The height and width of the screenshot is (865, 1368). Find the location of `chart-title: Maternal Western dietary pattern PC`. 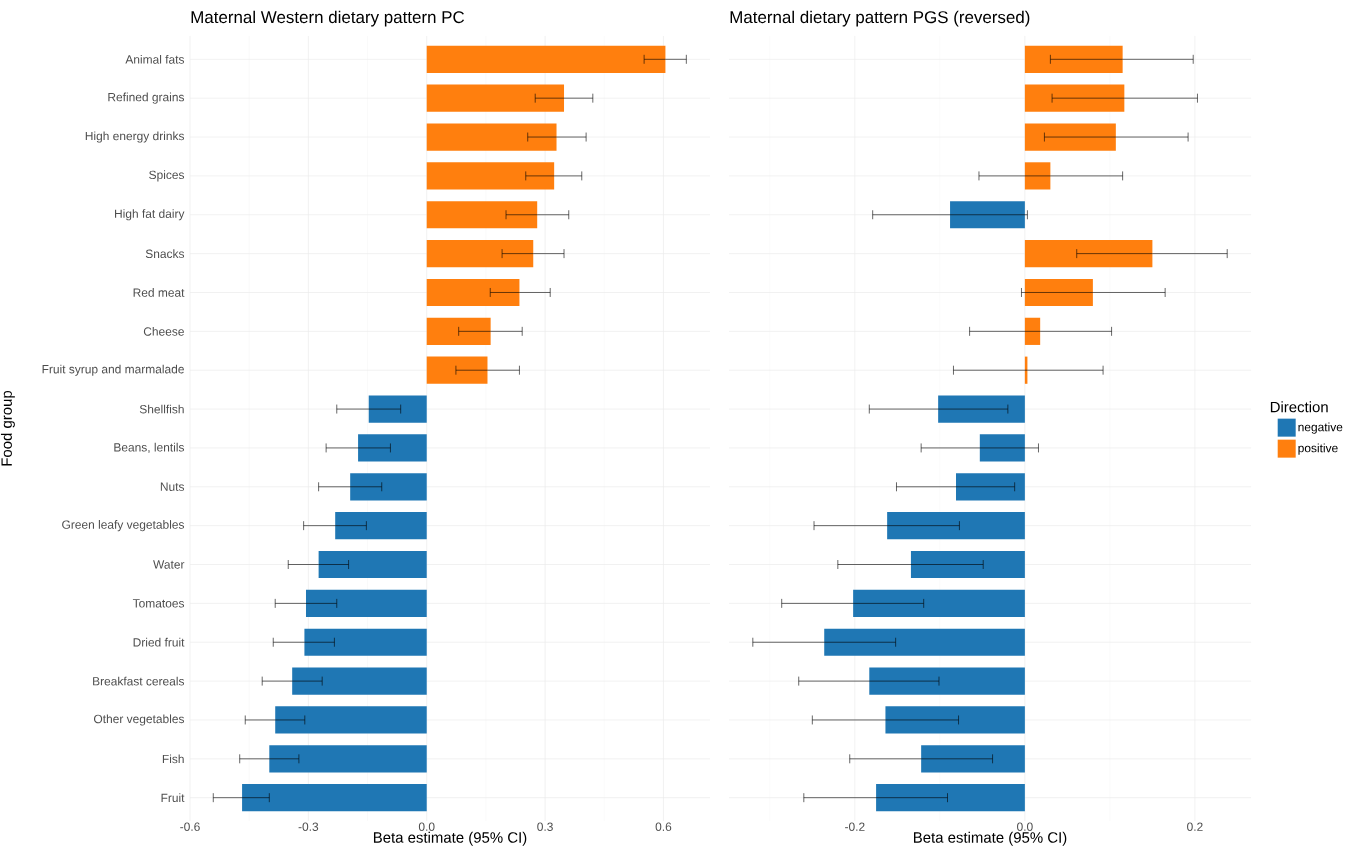

chart-title: Maternal Western dietary pattern PC is located at coordinates (328, 18).